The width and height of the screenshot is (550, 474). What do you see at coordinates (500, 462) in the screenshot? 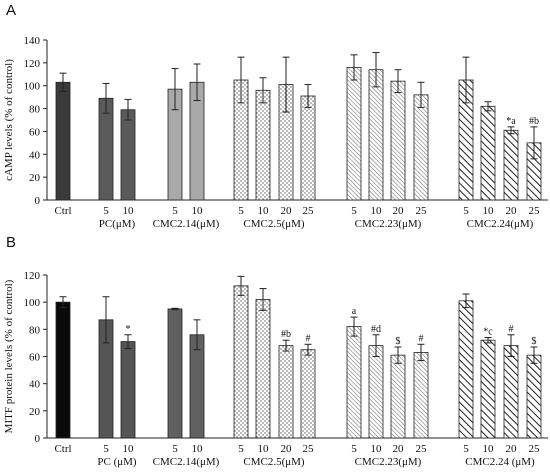
I see `group-label: CMC2.24 (μM)` at bounding box center [500, 462].